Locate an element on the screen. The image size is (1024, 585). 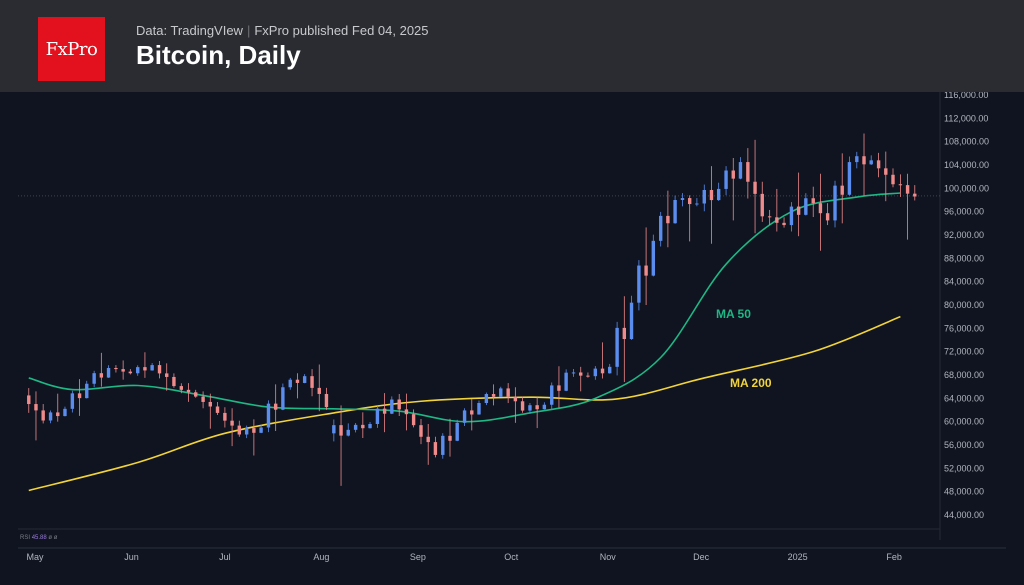
price-tick-label: 108,000.00 is located at coordinates (966, 142).